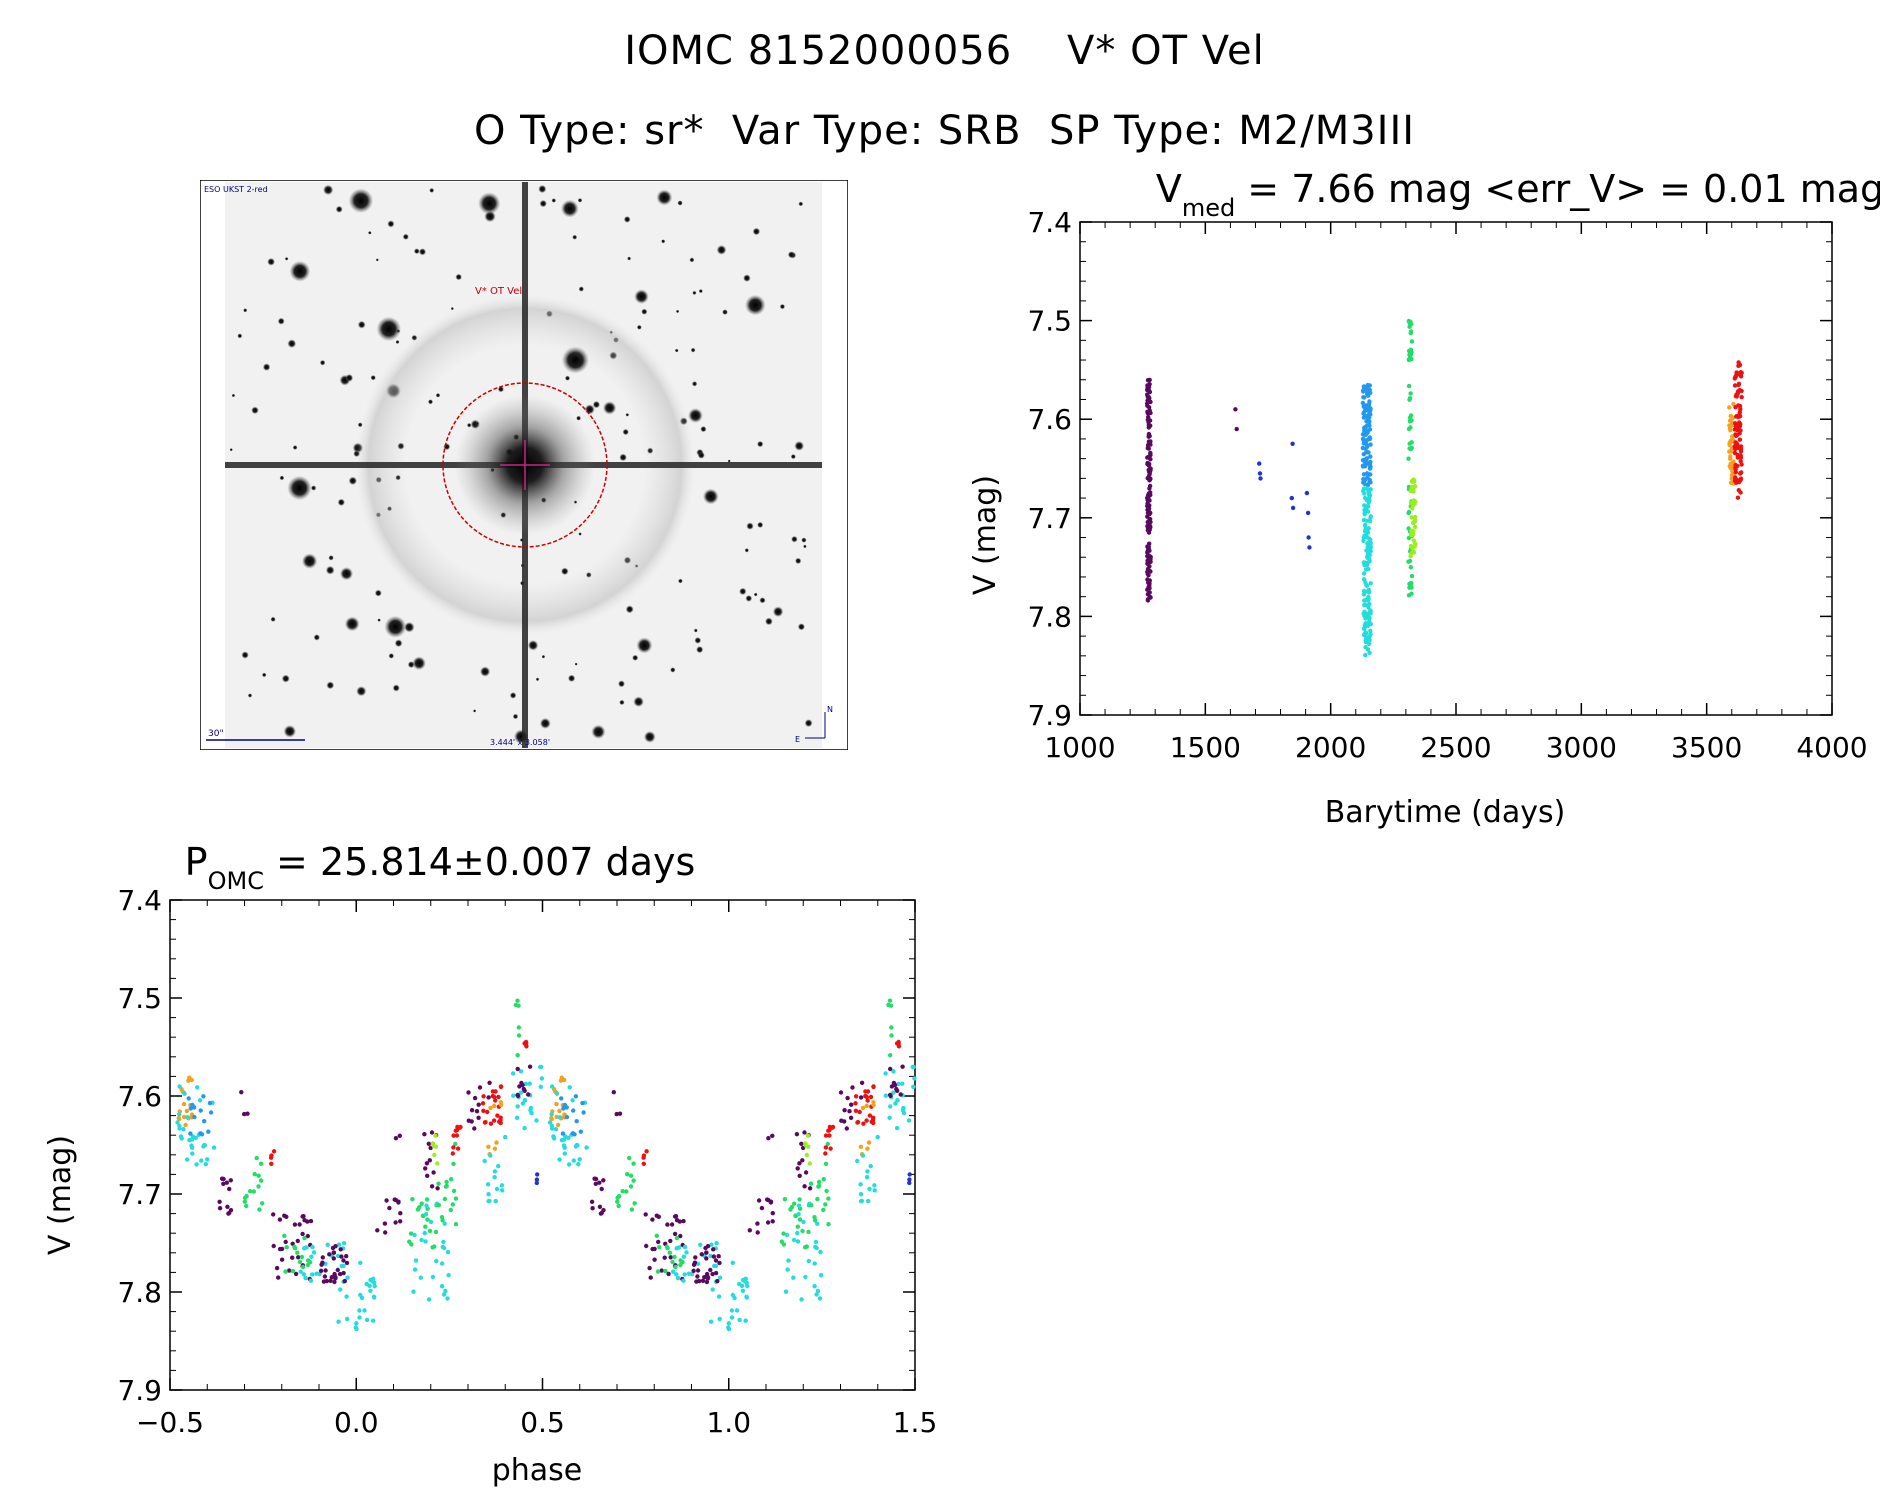 This screenshot has height=1494, width=1889. Describe the element at coordinates (1415, 517) in the screenshot. I see `lc-point-yellowgreen` at that location.